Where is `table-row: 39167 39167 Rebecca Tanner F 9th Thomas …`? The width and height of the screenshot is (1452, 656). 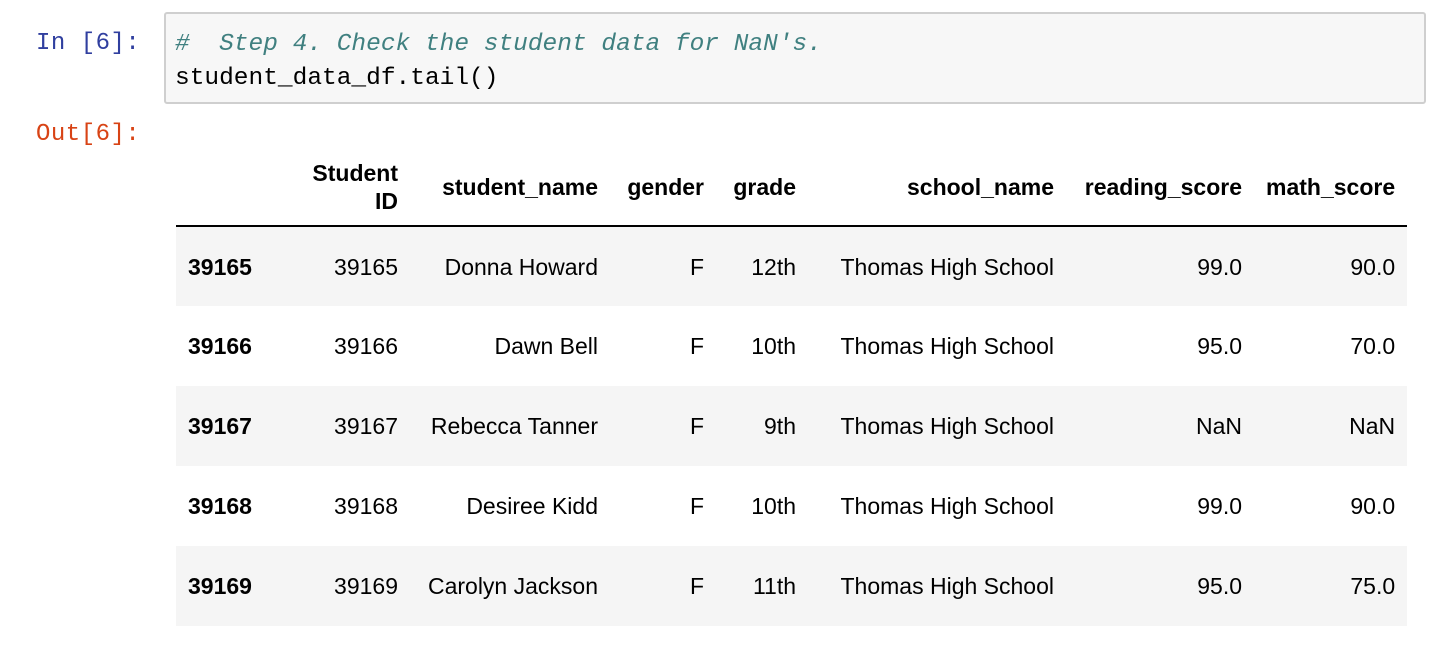 table-row: 39167 39167 Rebecca Tanner F 9th Thomas … is located at coordinates (792, 426).